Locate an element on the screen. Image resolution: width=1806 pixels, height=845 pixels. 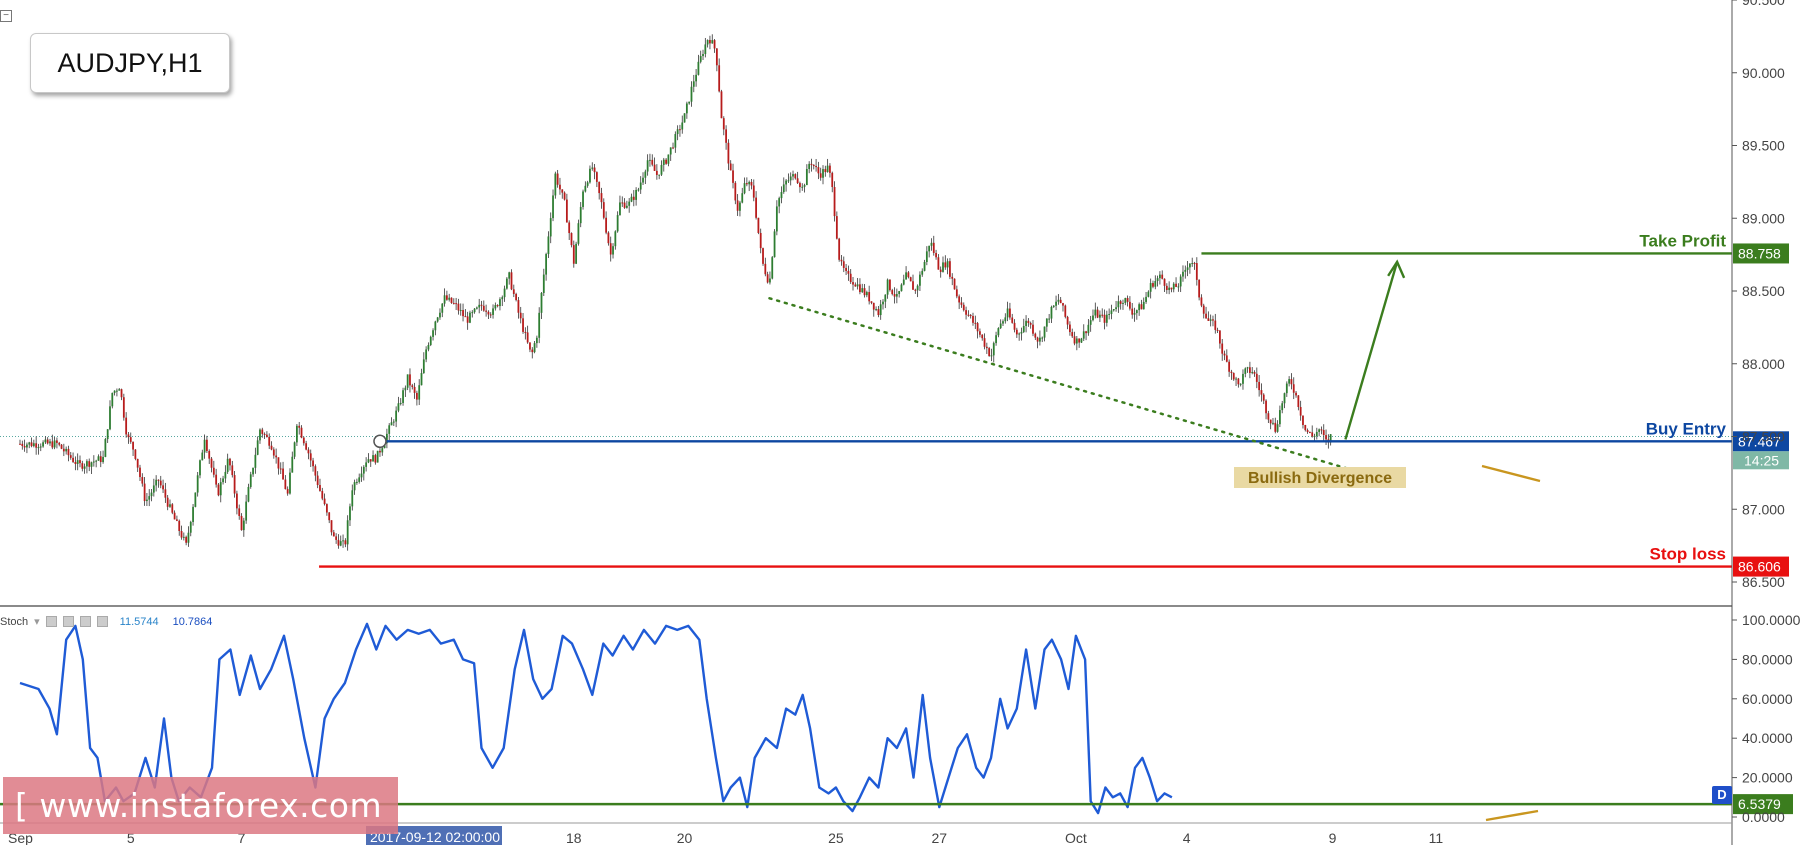
time-tick-label: 4 is located at coordinates (1187, 837).